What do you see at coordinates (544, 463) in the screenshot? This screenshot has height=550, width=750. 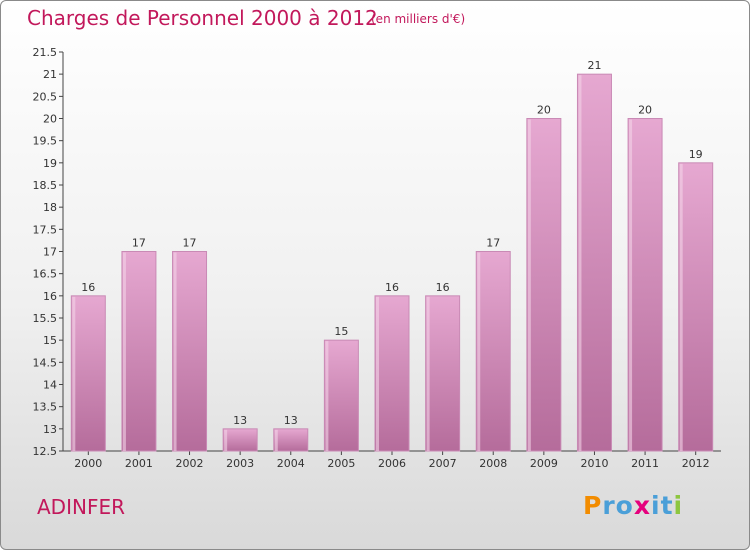 I see `x-tick-label: 2009` at bounding box center [544, 463].